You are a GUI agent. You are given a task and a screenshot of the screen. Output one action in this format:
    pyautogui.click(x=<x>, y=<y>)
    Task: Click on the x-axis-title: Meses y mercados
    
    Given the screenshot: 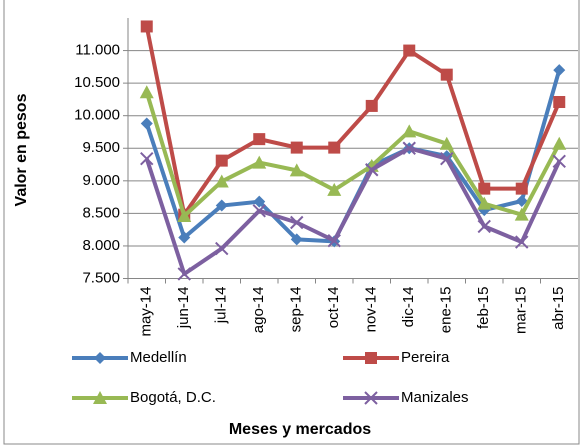 What is the action you would take?
    pyautogui.click(x=300, y=429)
    